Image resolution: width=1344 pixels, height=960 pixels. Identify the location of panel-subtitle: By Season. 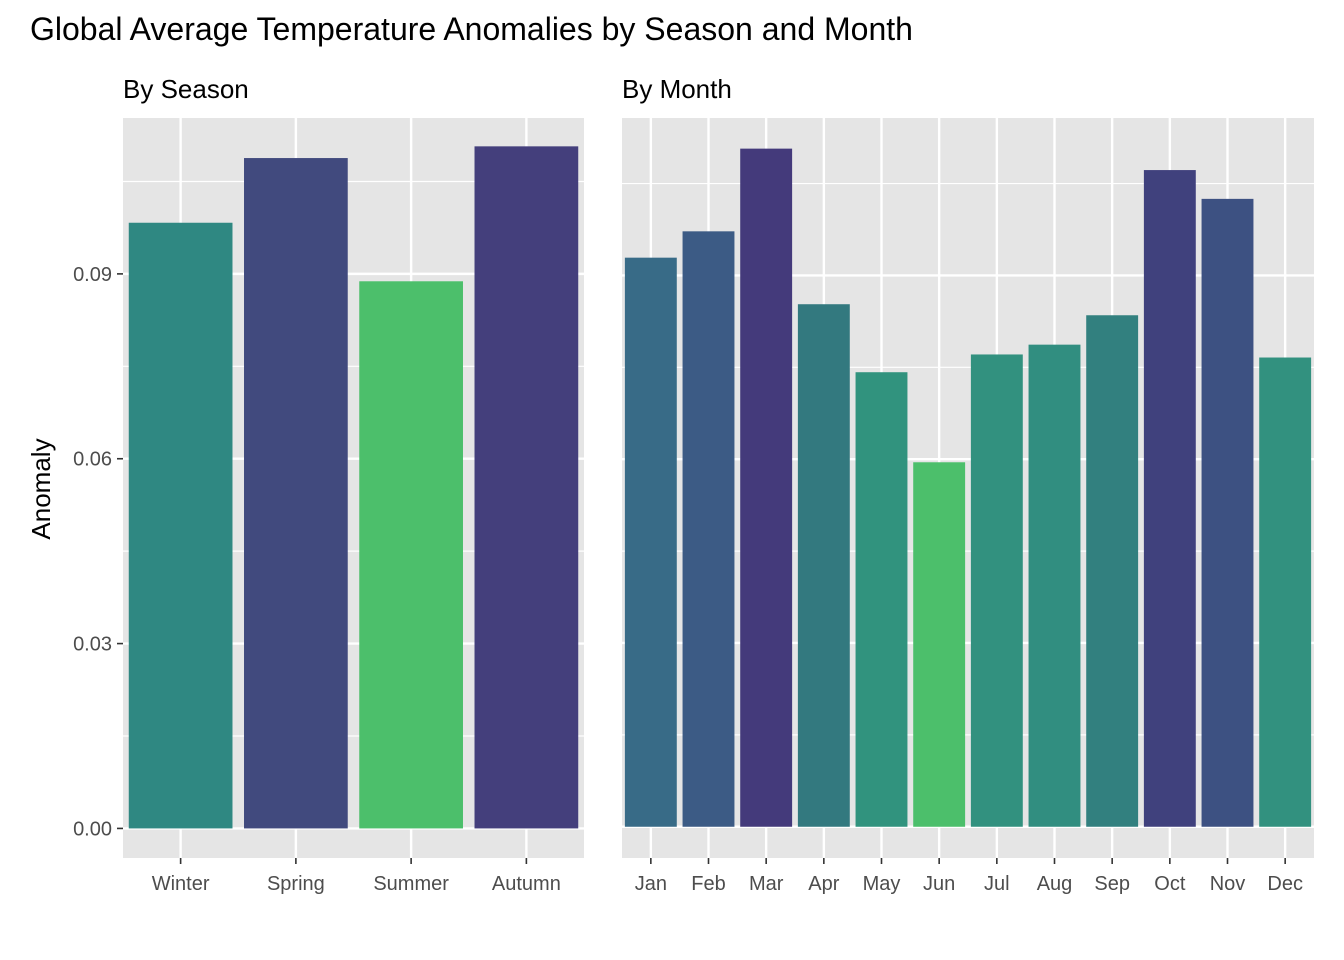
(186, 89).